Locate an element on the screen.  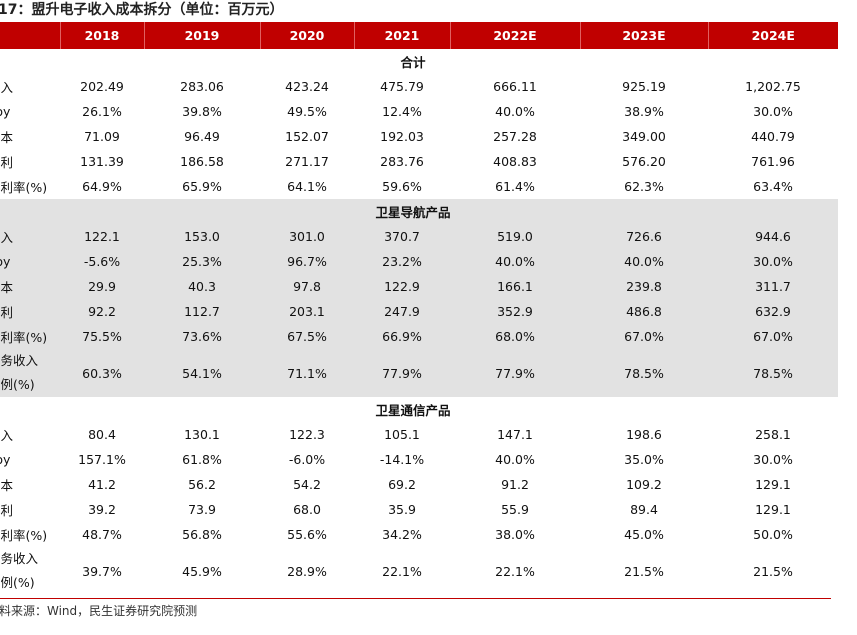
table-cell: 89.4 is located at coordinates (644, 509).